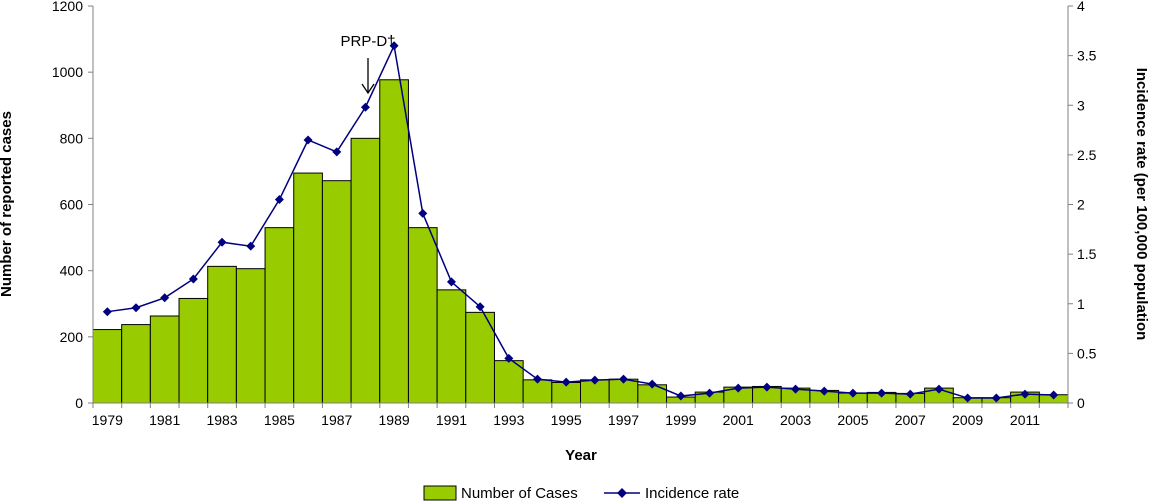 The image size is (1150, 501). Describe the element at coordinates (738, 420) in the screenshot. I see `x-tick-label: 2001` at that location.